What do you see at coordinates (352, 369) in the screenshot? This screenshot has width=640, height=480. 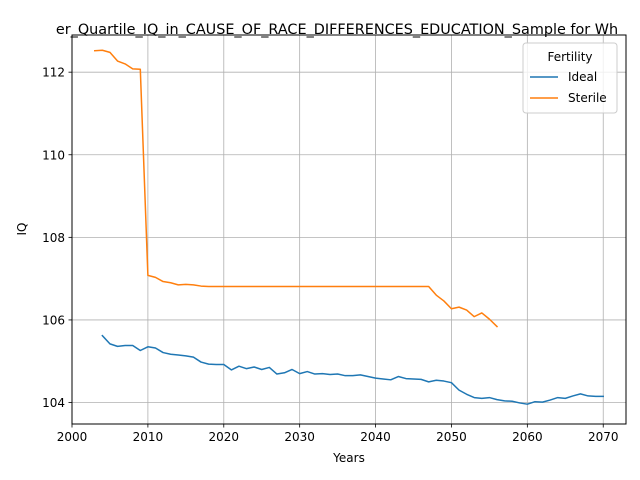 I see `series-line-ideal` at bounding box center [352, 369].